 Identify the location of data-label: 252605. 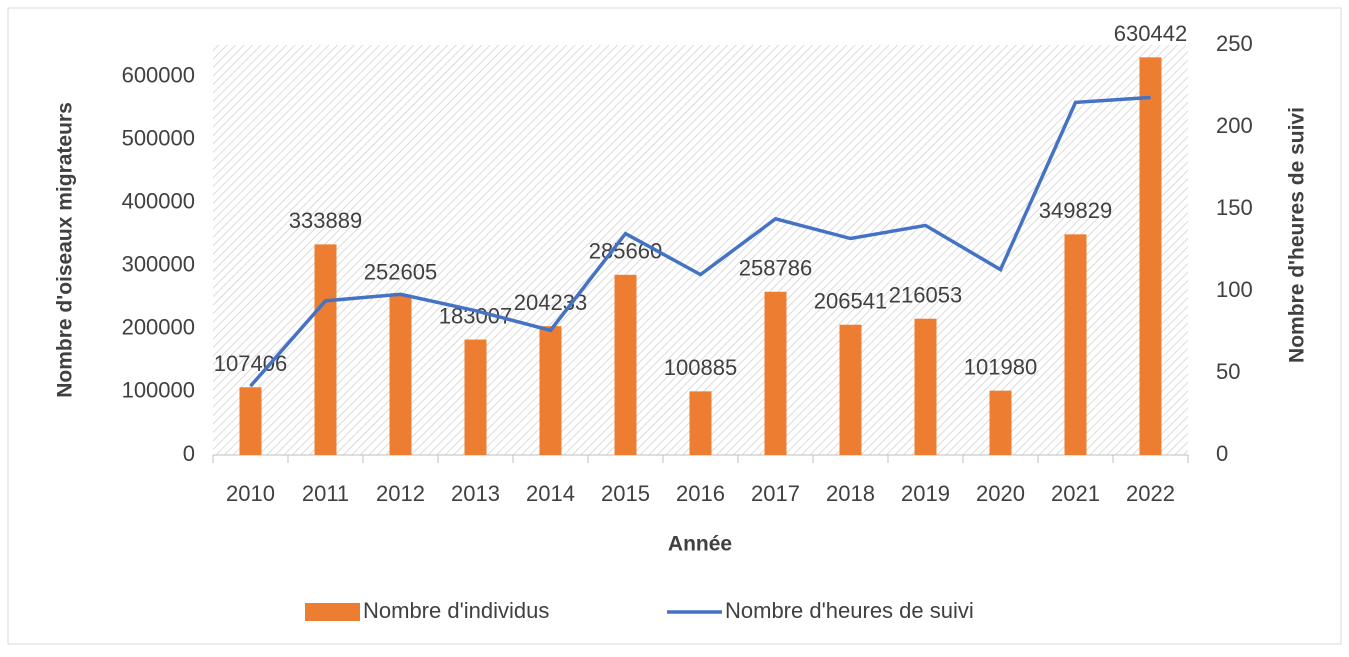
(400, 271).